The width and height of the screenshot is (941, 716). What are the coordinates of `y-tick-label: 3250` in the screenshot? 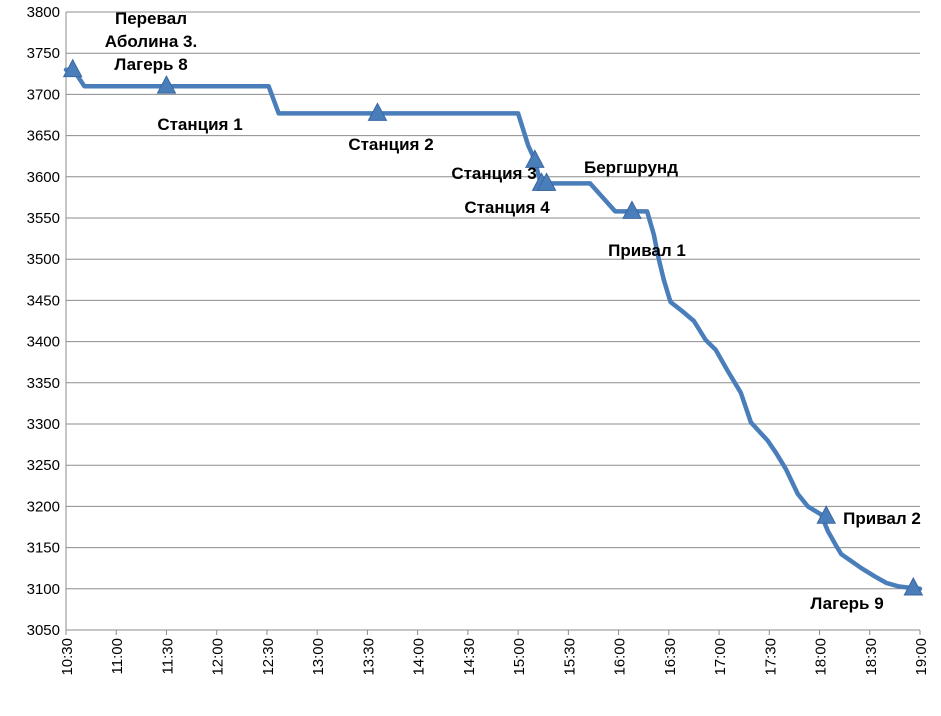 It's located at (43, 465).